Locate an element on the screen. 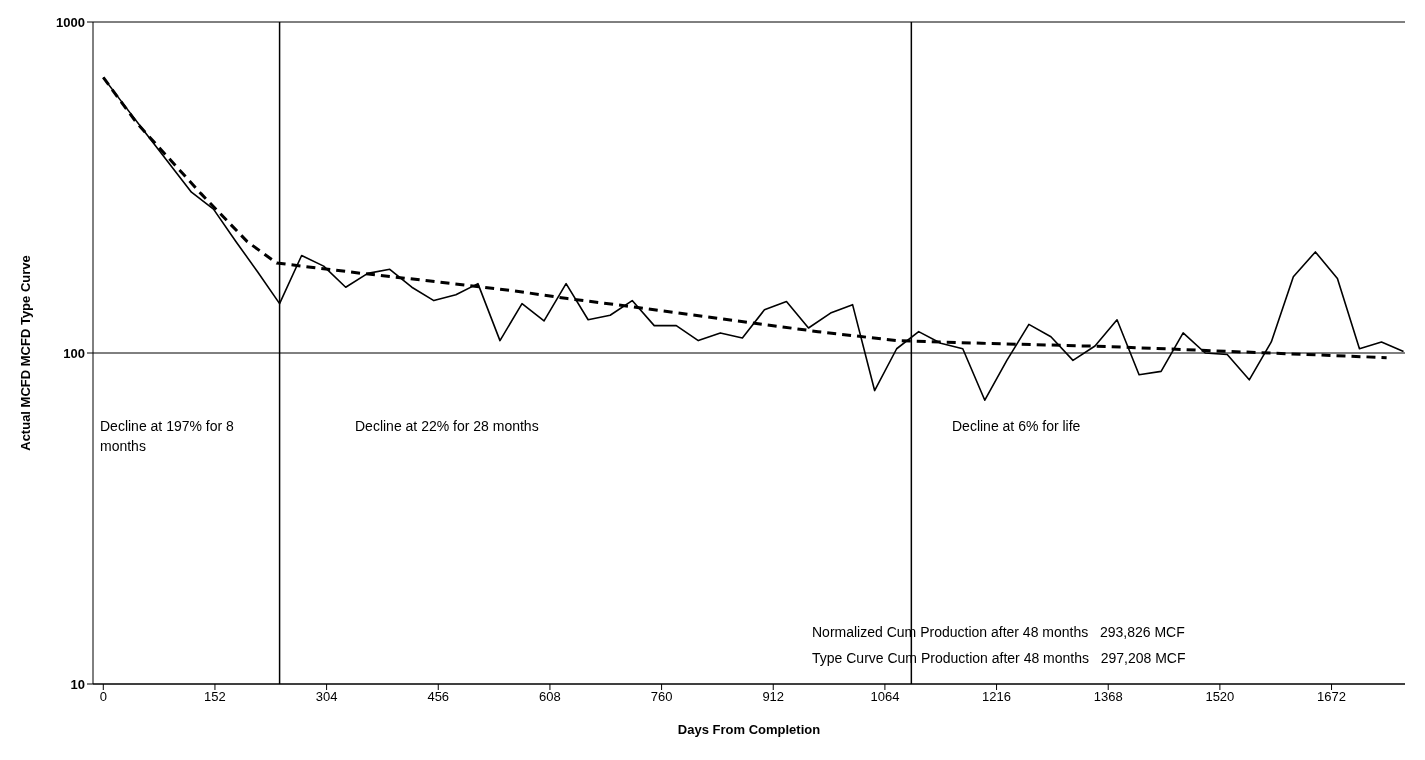  y-tick-label: 10 is located at coordinates (77, 684).